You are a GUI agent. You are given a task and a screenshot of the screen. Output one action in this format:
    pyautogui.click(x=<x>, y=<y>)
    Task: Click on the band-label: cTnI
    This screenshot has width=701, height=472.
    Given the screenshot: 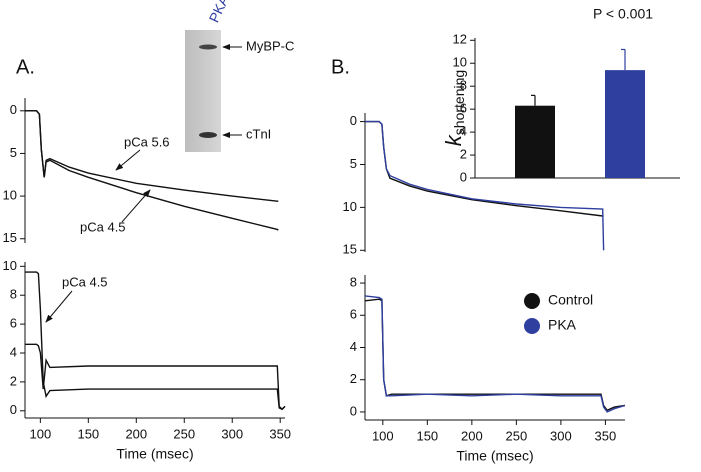 What is the action you would take?
    pyautogui.click(x=258, y=133)
    